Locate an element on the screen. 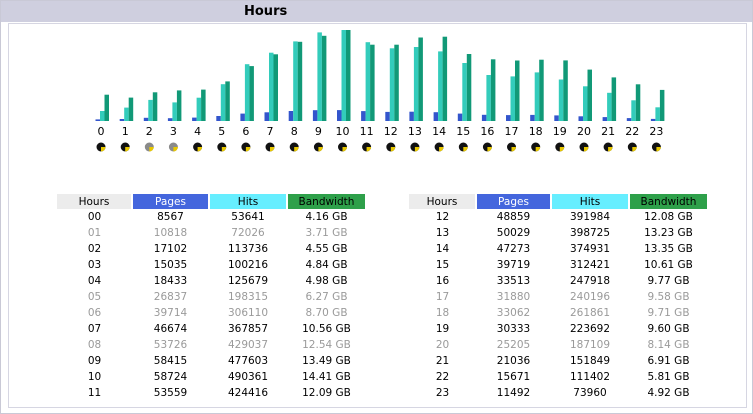 The image size is (753, 414). hits-cell: 247918 is located at coordinates (590, 281).